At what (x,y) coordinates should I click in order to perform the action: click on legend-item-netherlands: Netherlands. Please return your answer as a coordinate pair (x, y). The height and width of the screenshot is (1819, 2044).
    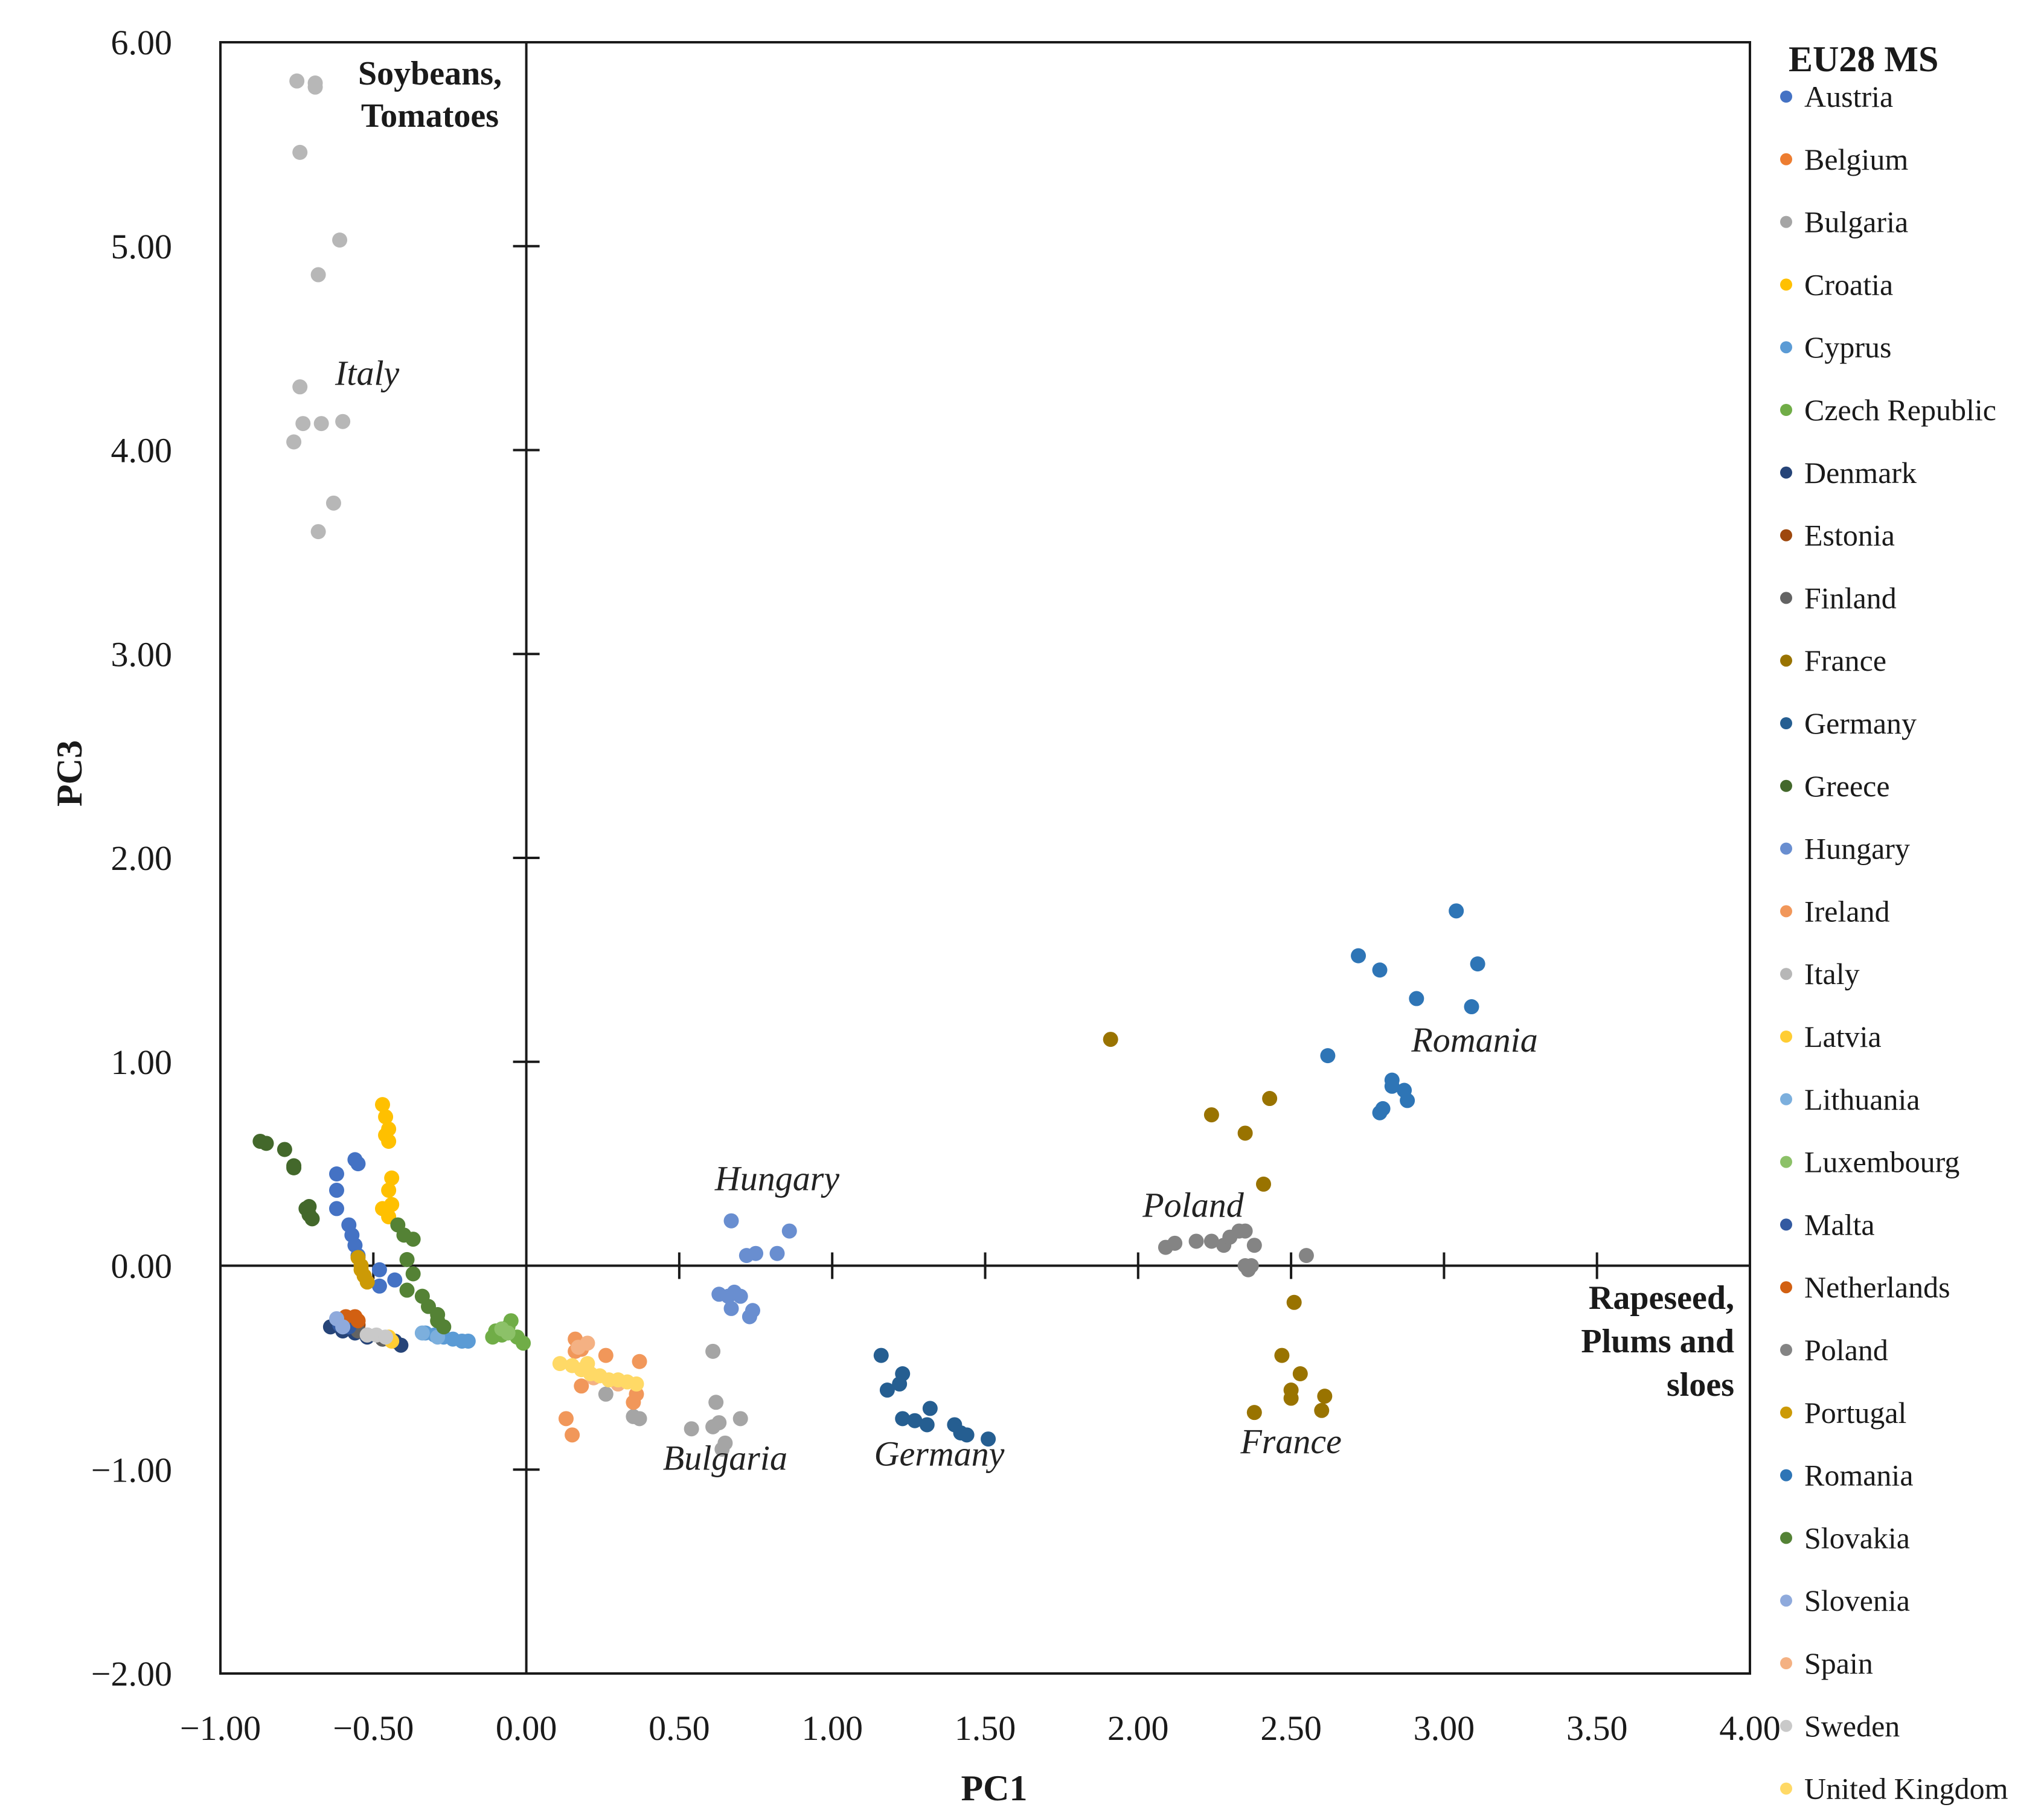
    Looking at the image, I should click on (1865, 1287).